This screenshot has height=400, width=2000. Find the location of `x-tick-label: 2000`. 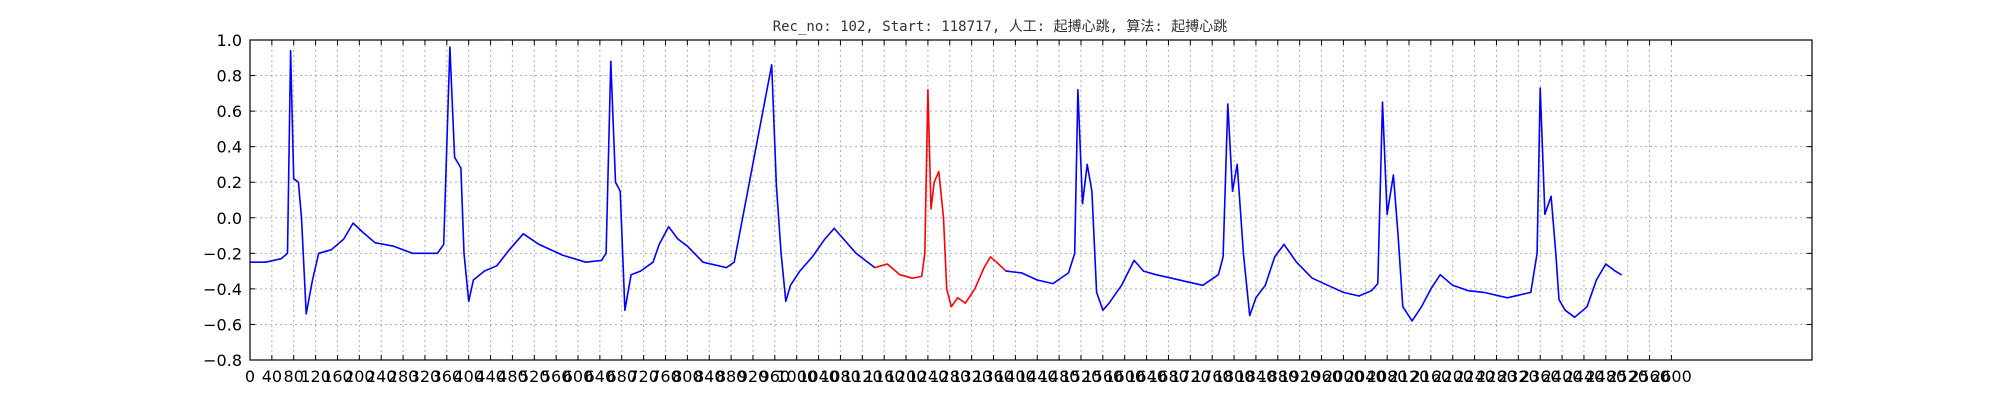

x-tick-label: 2000 is located at coordinates (1343, 376).